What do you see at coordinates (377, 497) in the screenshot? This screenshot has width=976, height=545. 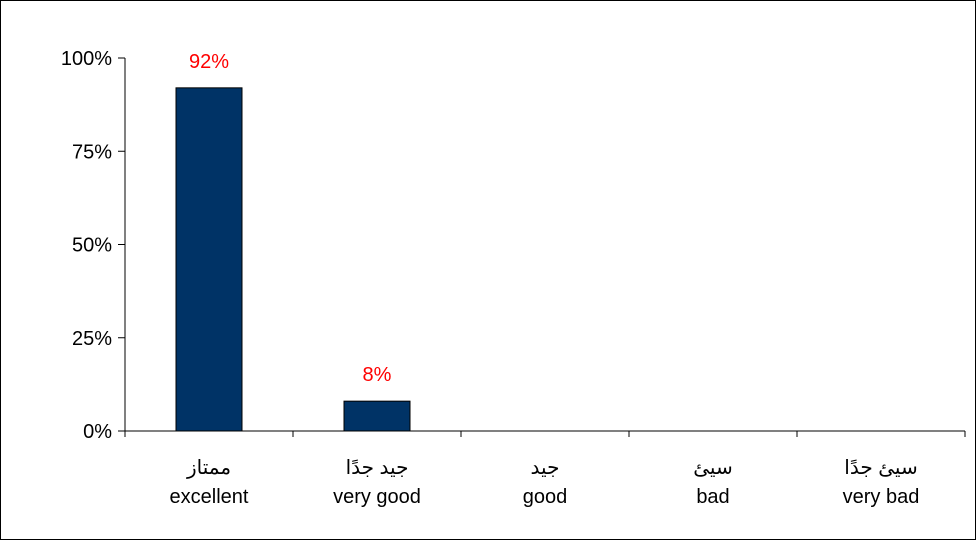 I see `category-label-english: very good` at bounding box center [377, 497].